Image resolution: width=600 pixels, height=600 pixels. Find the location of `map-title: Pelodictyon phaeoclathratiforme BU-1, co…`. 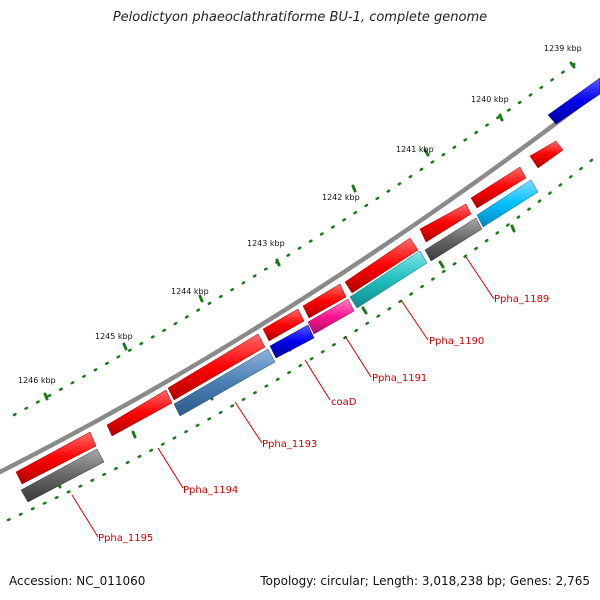

map-title: Pelodictyon phaeoclathratiforme BU-1, co… is located at coordinates (300, 17).